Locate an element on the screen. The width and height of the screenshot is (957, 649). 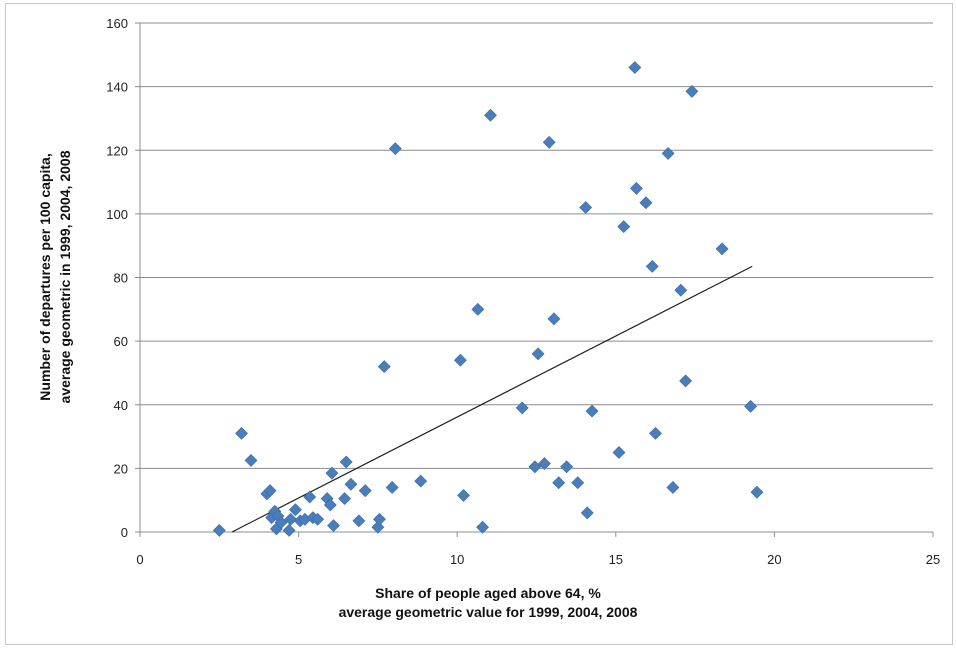
x-tick-label: 10 is located at coordinates (457, 559).